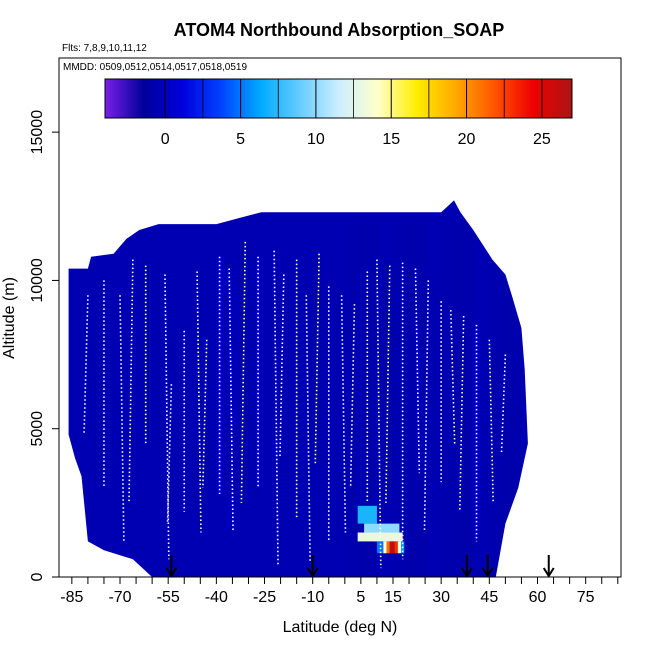 Image resolution: width=650 pixels, height=650 pixels. What do you see at coordinates (71, 597) in the screenshot?
I see `x-tick-label: -85` at bounding box center [71, 597].